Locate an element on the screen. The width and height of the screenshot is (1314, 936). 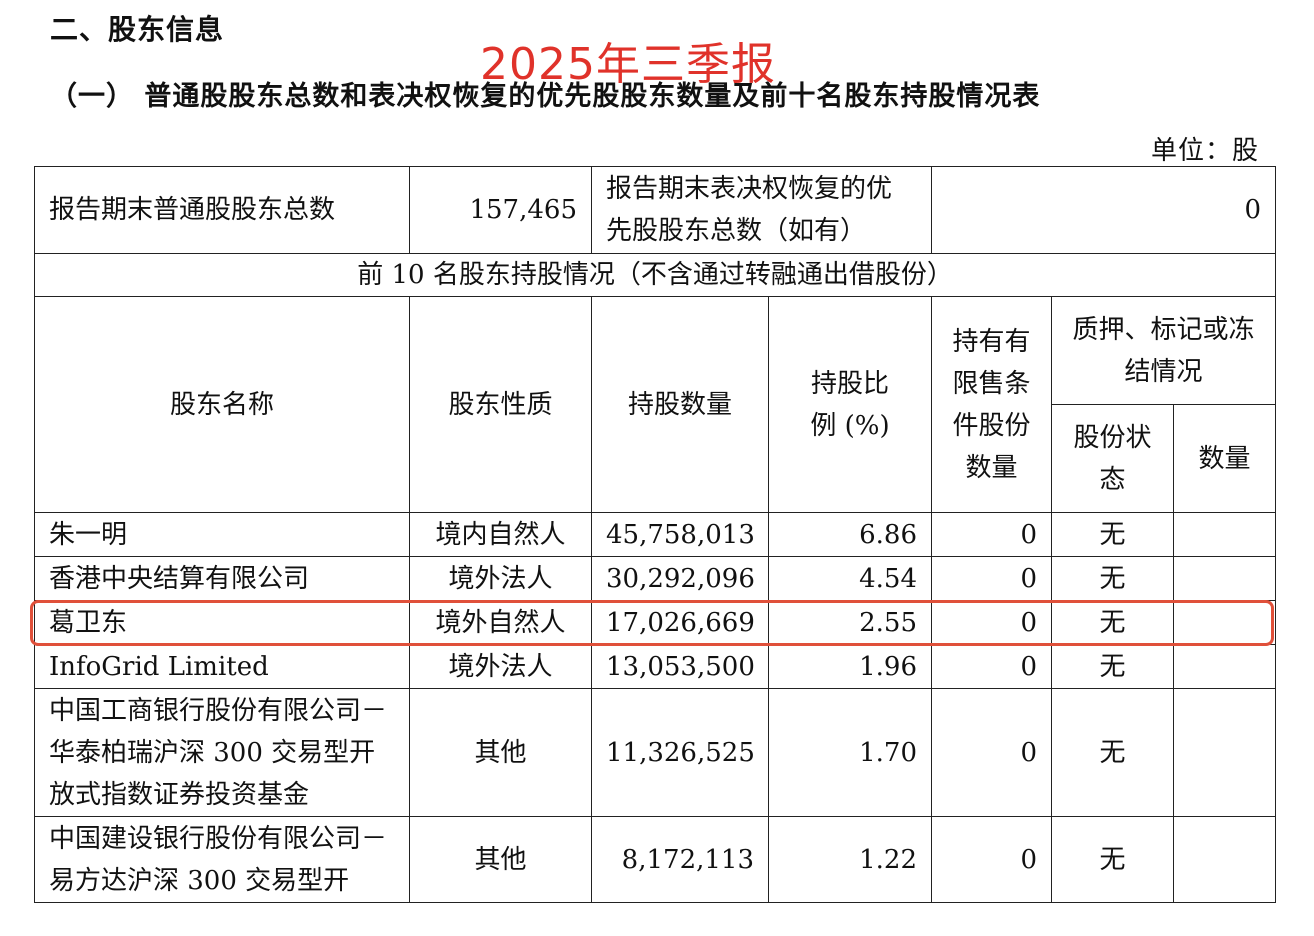
common-holders-value: 157,465 is located at coordinates (500, 210).